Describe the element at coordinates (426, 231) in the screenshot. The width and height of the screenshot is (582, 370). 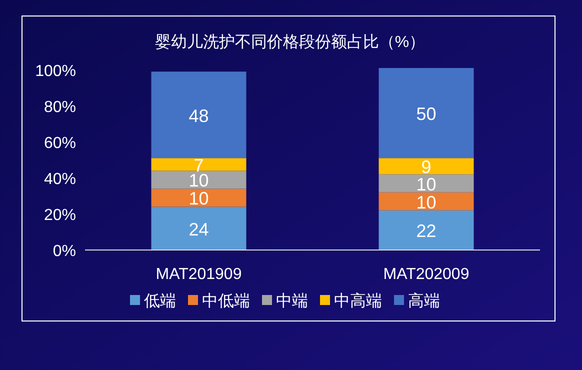
I see `data-label: 22` at that location.